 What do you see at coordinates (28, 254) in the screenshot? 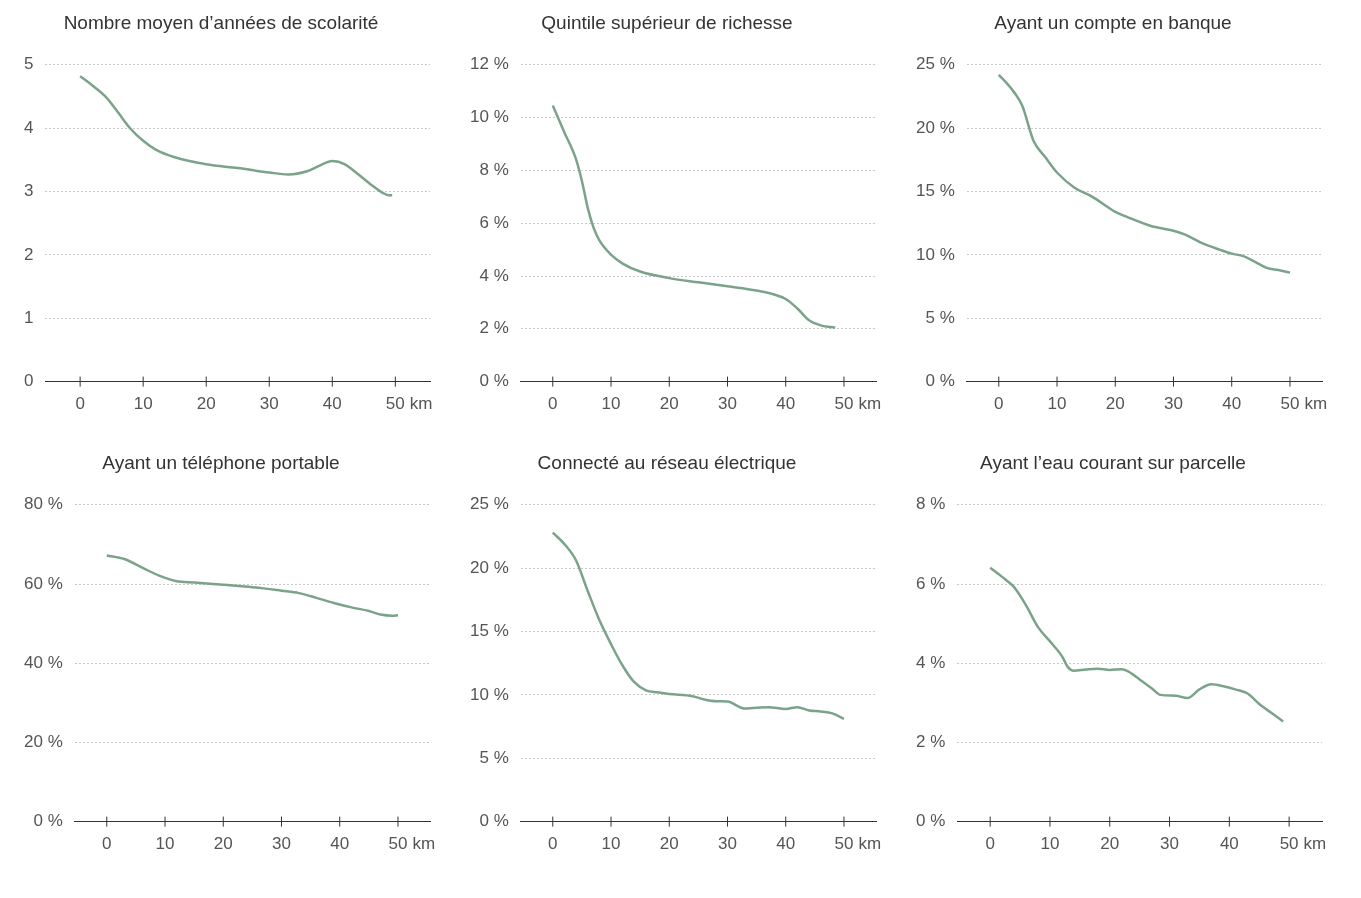
I see `y-tick-label: 2` at bounding box center [28, 254].